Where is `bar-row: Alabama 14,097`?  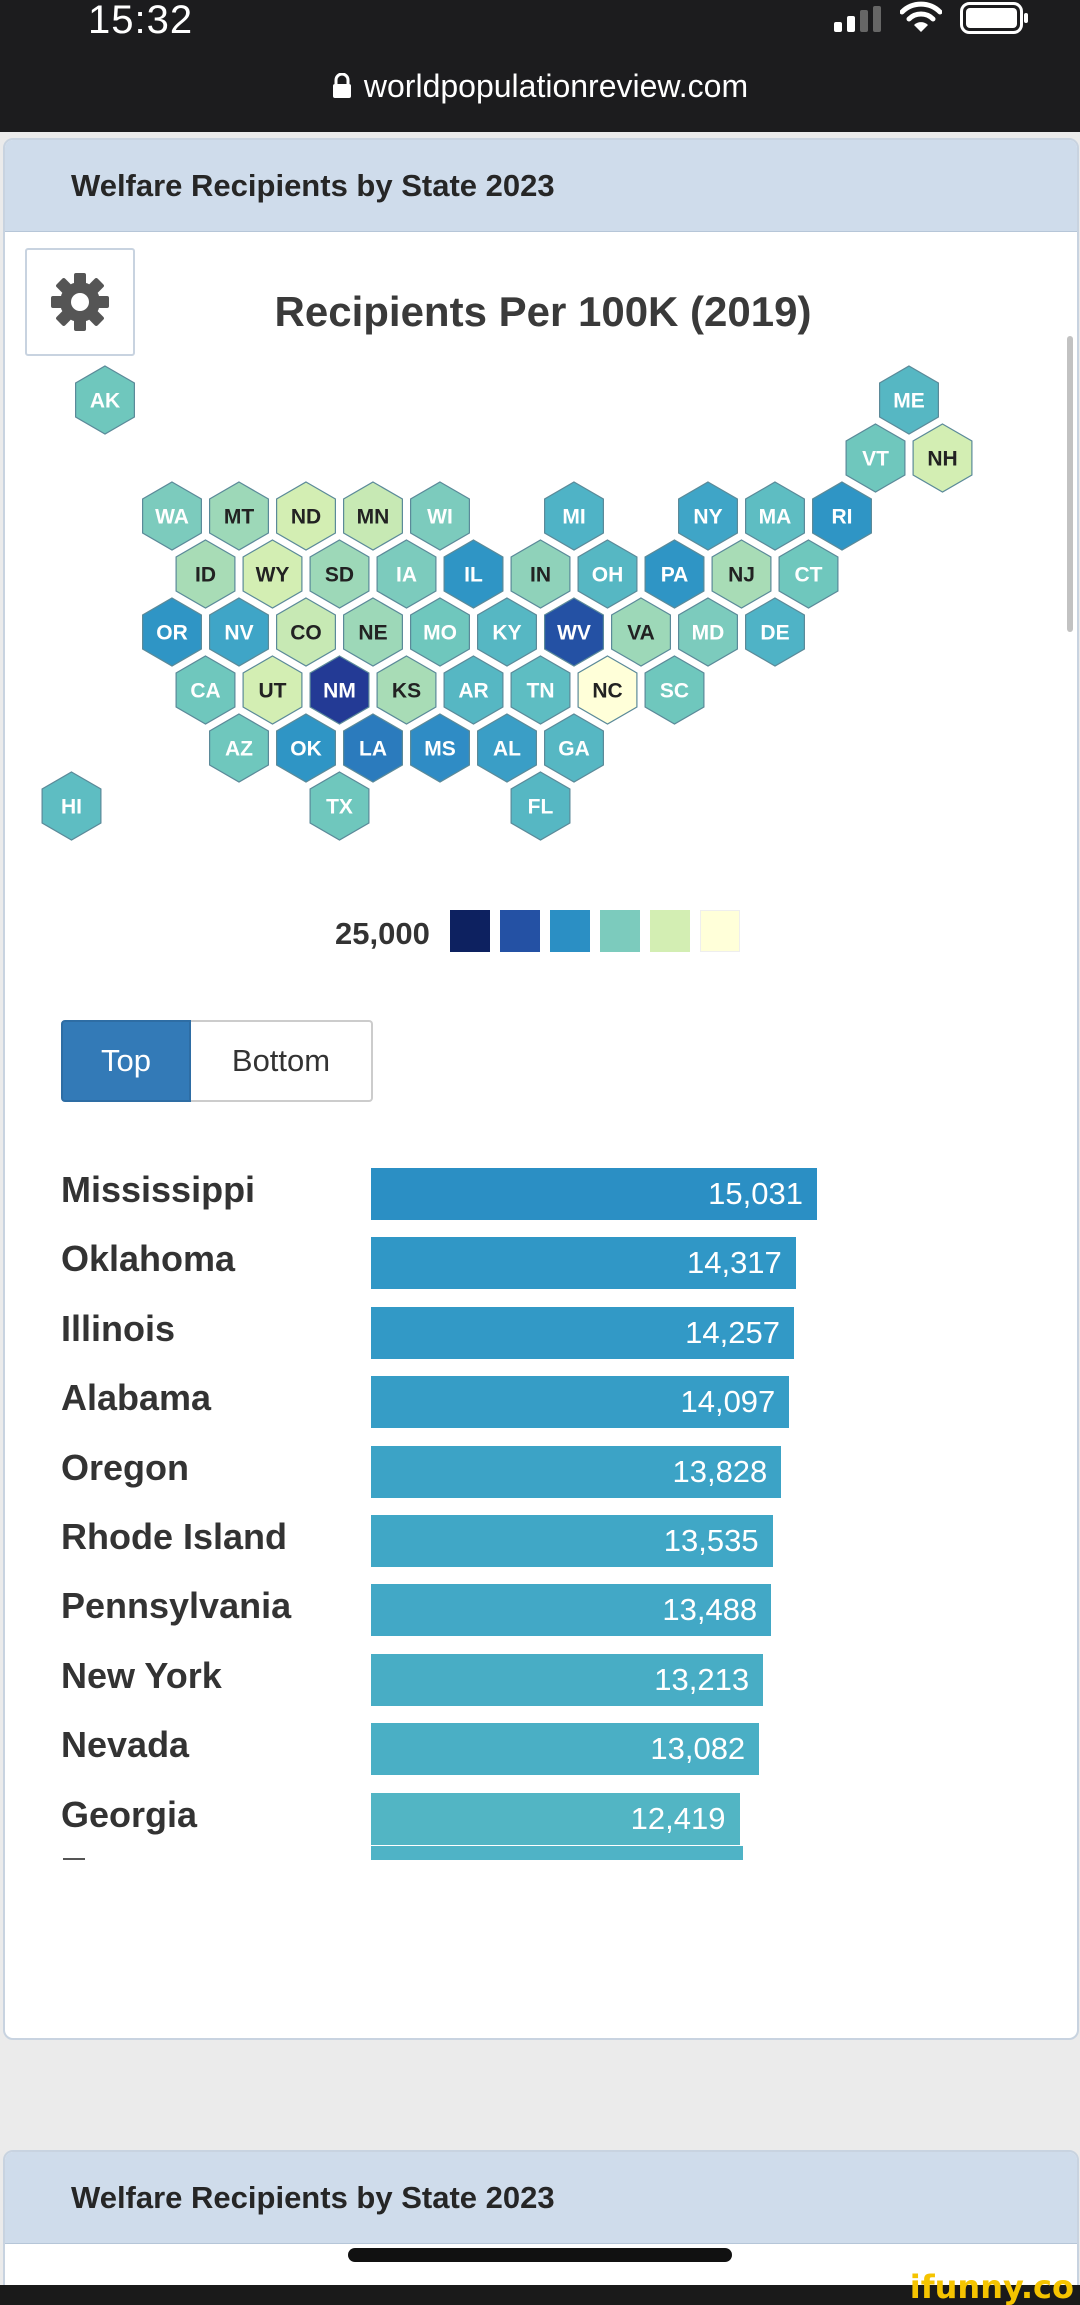
bar-row: Alabama 14,097 is located at coordinates (541, 1399).